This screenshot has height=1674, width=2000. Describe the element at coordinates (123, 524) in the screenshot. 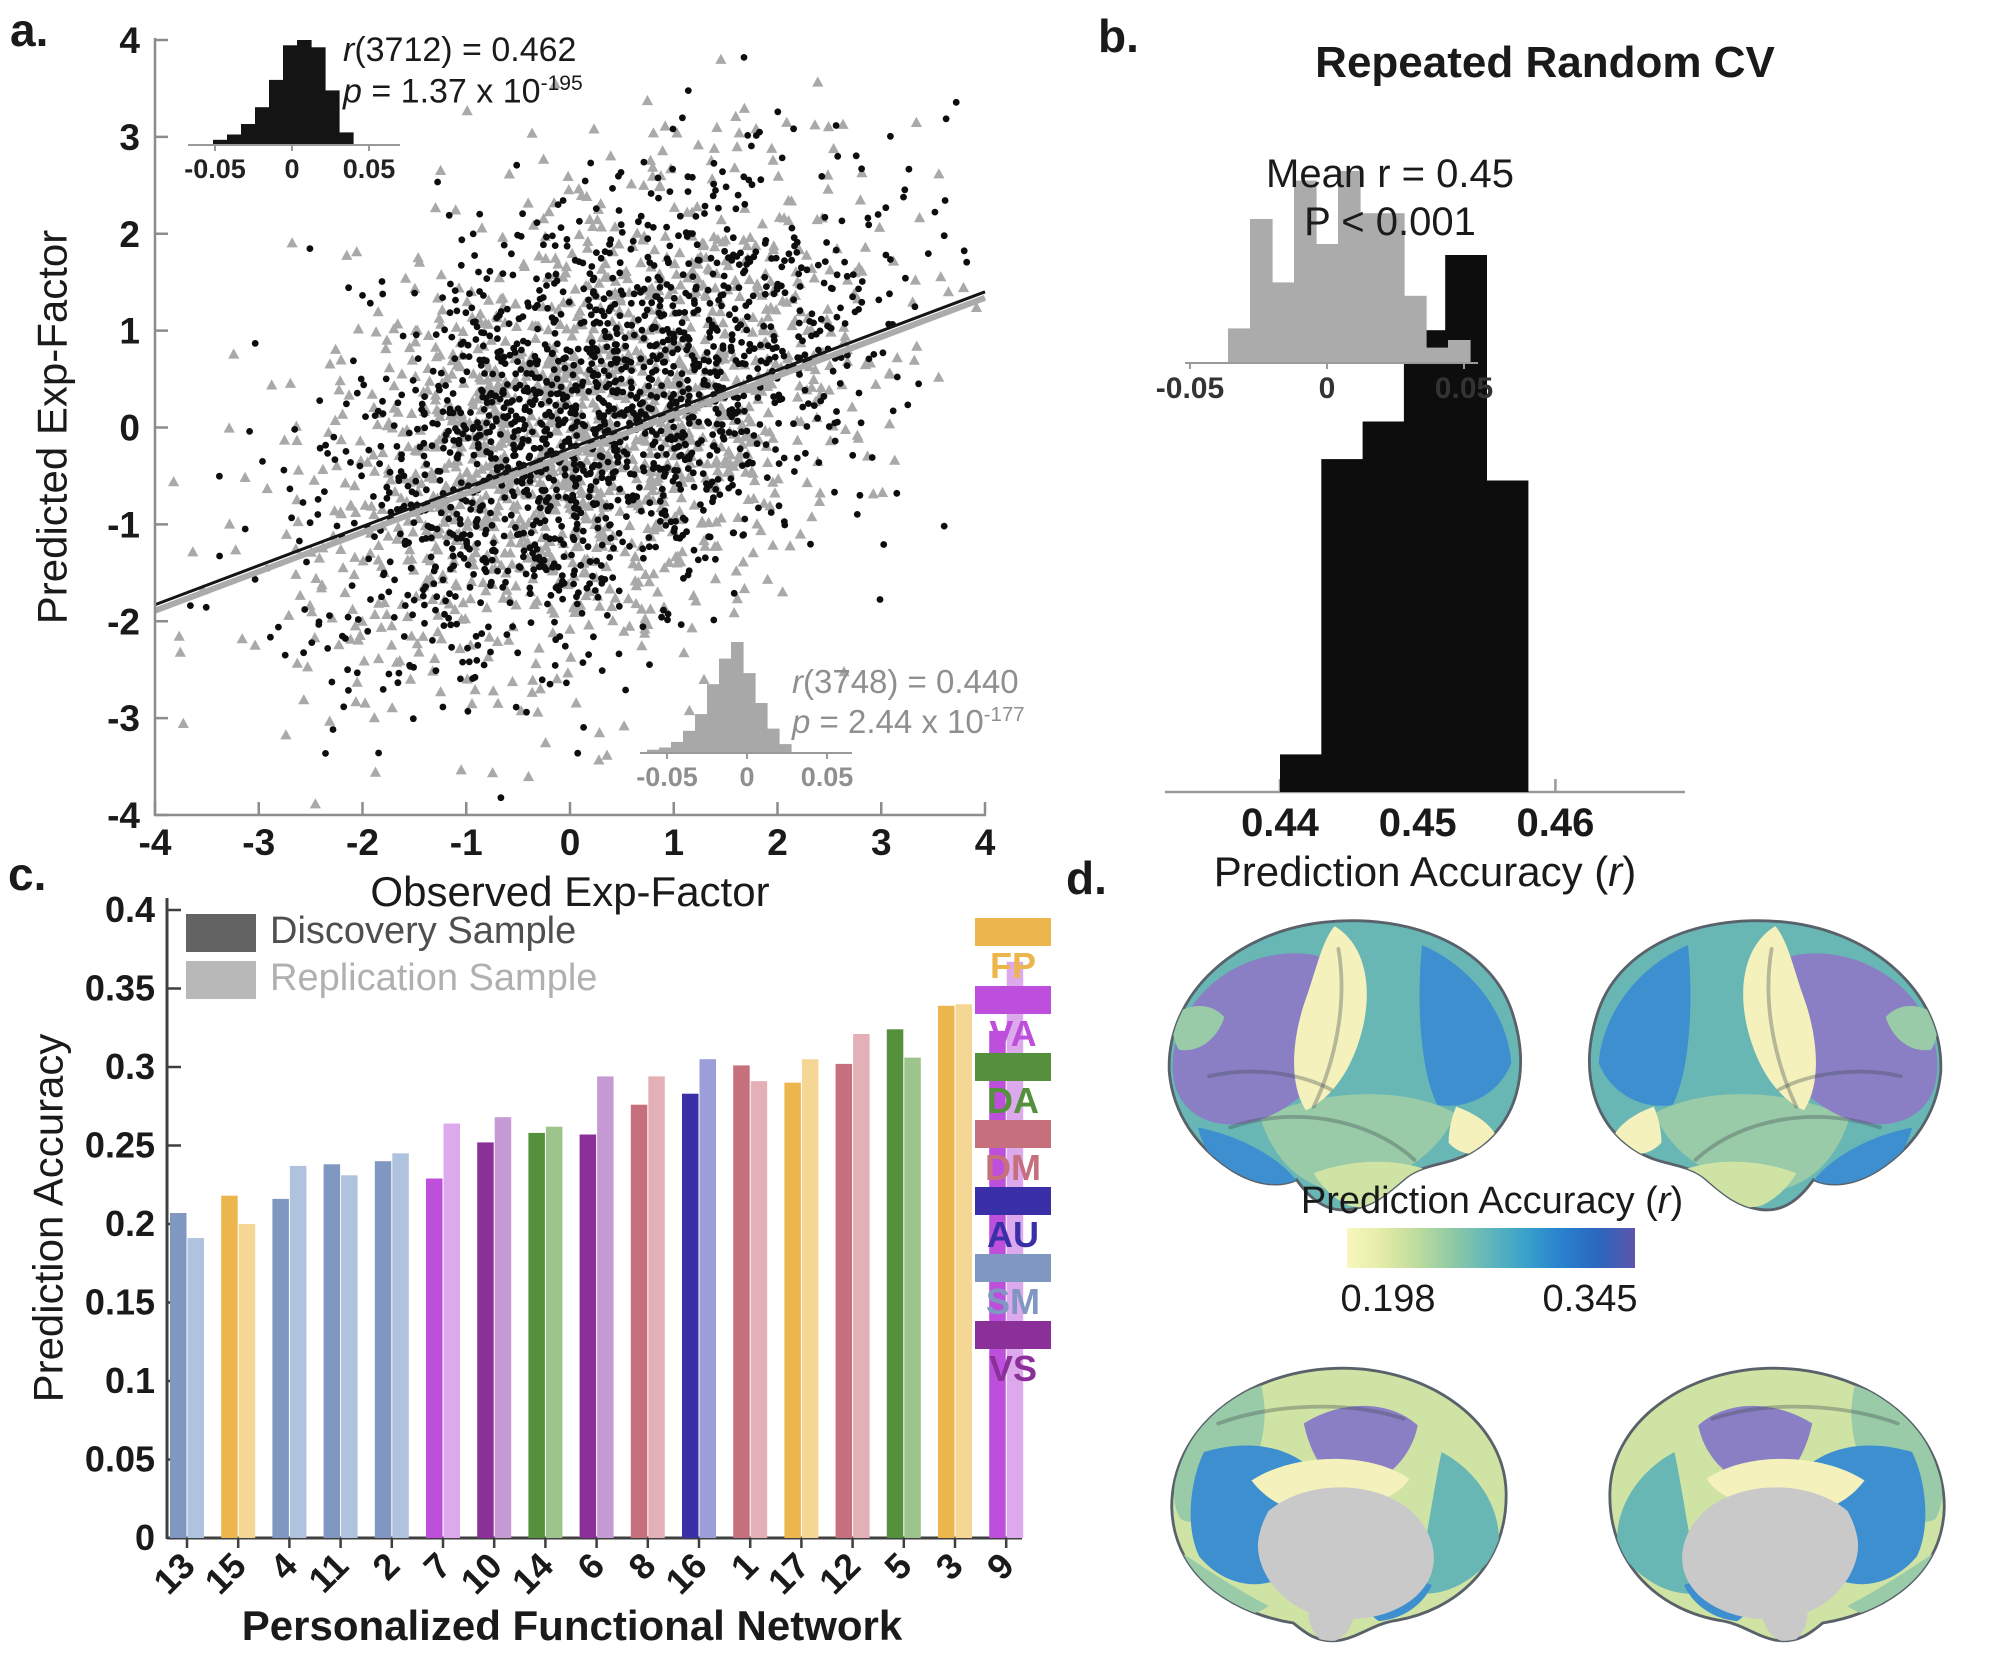

I see `a-y-tick-label: -1` at that location.